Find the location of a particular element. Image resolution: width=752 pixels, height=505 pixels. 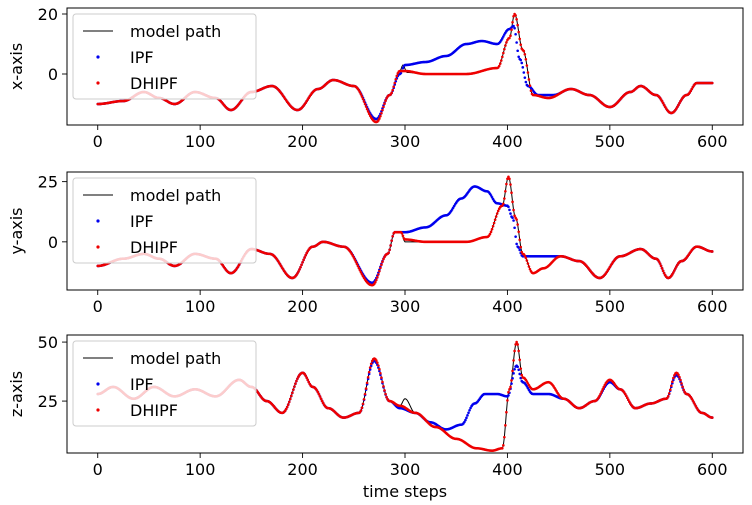

x-tick-label: 0 is located at coordinates (98, 306).